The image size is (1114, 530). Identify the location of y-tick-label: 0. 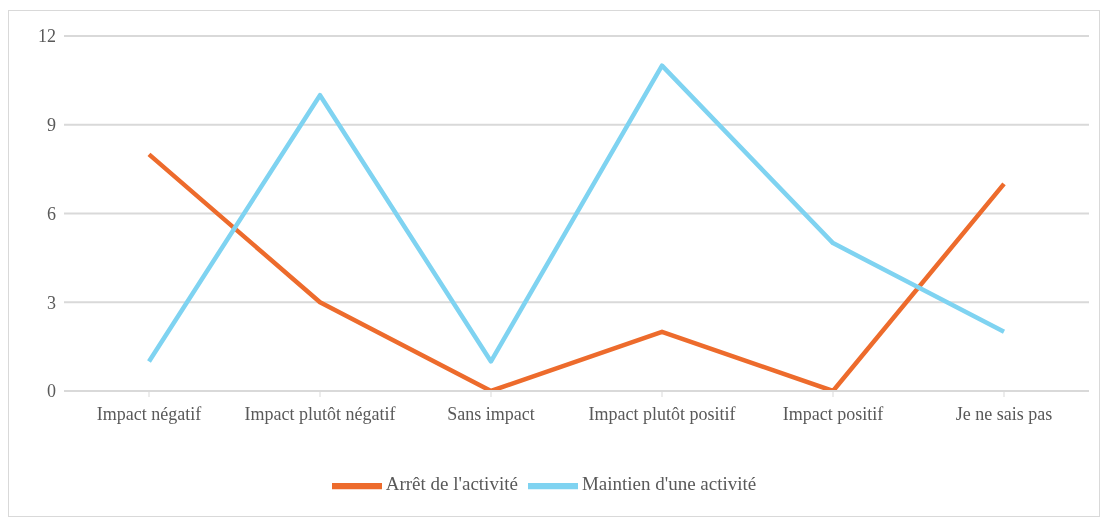
(51, 391).